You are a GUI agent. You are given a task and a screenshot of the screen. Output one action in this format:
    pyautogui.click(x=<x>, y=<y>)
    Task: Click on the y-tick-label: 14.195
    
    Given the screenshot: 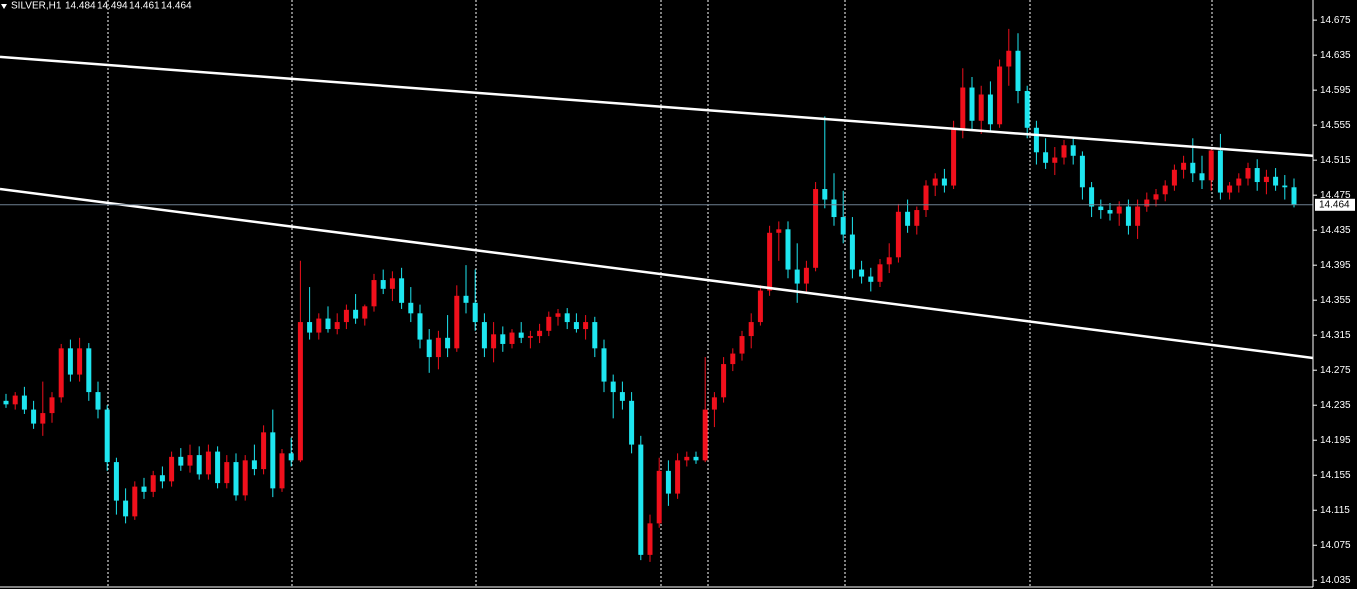 What is the action you would take?
    pyautogui.click(x=1335, y=440)
    